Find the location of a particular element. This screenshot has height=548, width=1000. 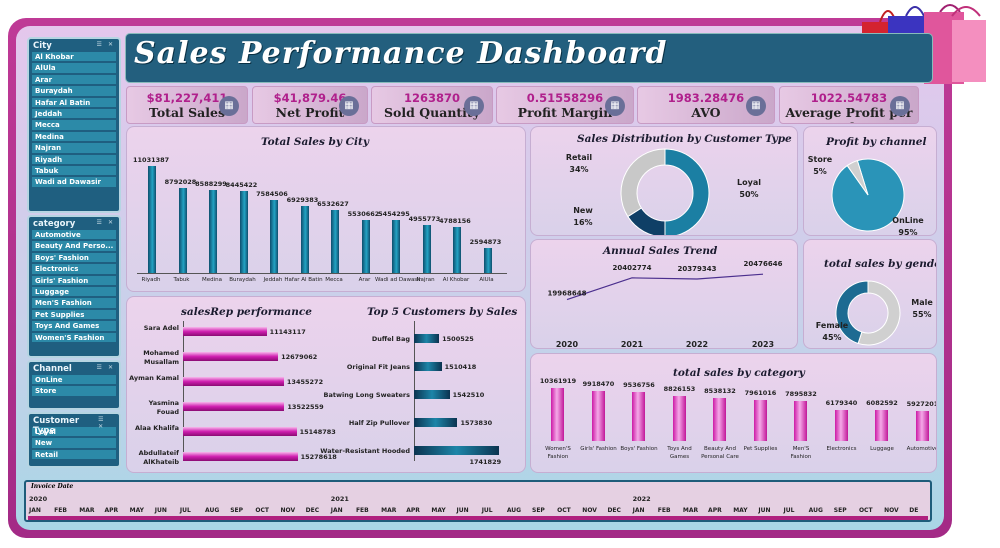

slicer-item: Buraydah is located at coordinates (74, 91).